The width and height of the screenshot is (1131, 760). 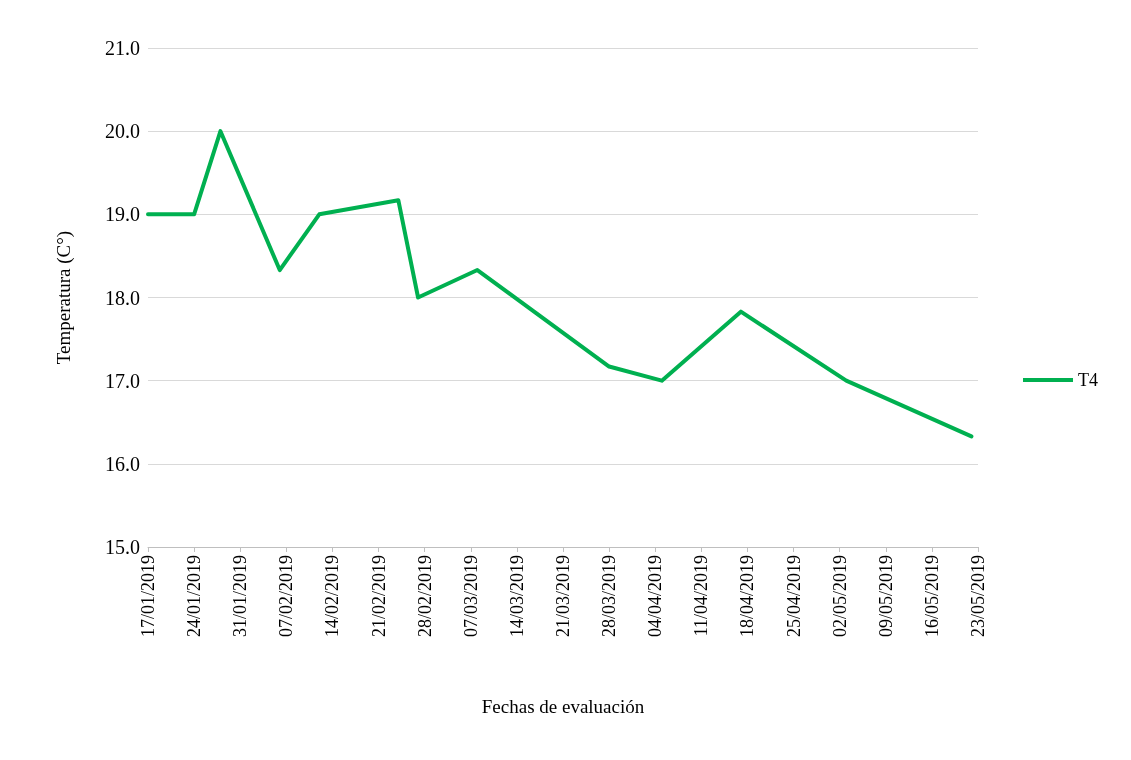 What do you see at coordinates (1088, 380) in the screenshot?
I see `legend-label: T4` at bounding box center [1088, 380].